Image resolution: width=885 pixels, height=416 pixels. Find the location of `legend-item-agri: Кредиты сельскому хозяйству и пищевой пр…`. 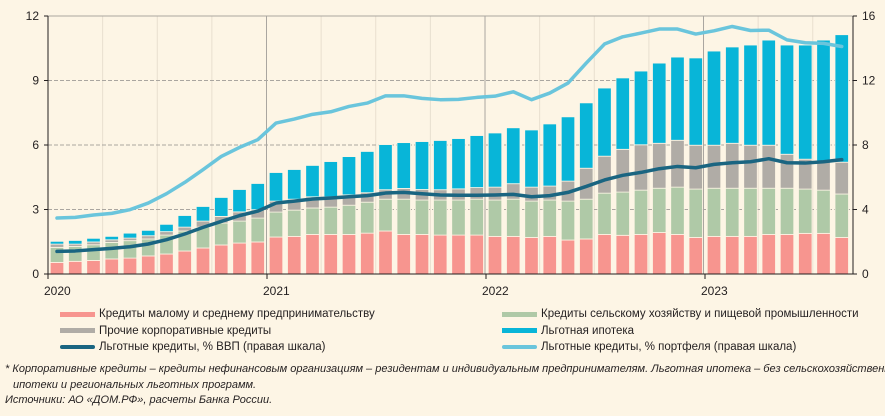

legend-item-agri: Кредиты сельскому хозяйству и пищевой пр… is located at coordinates (680, 314).